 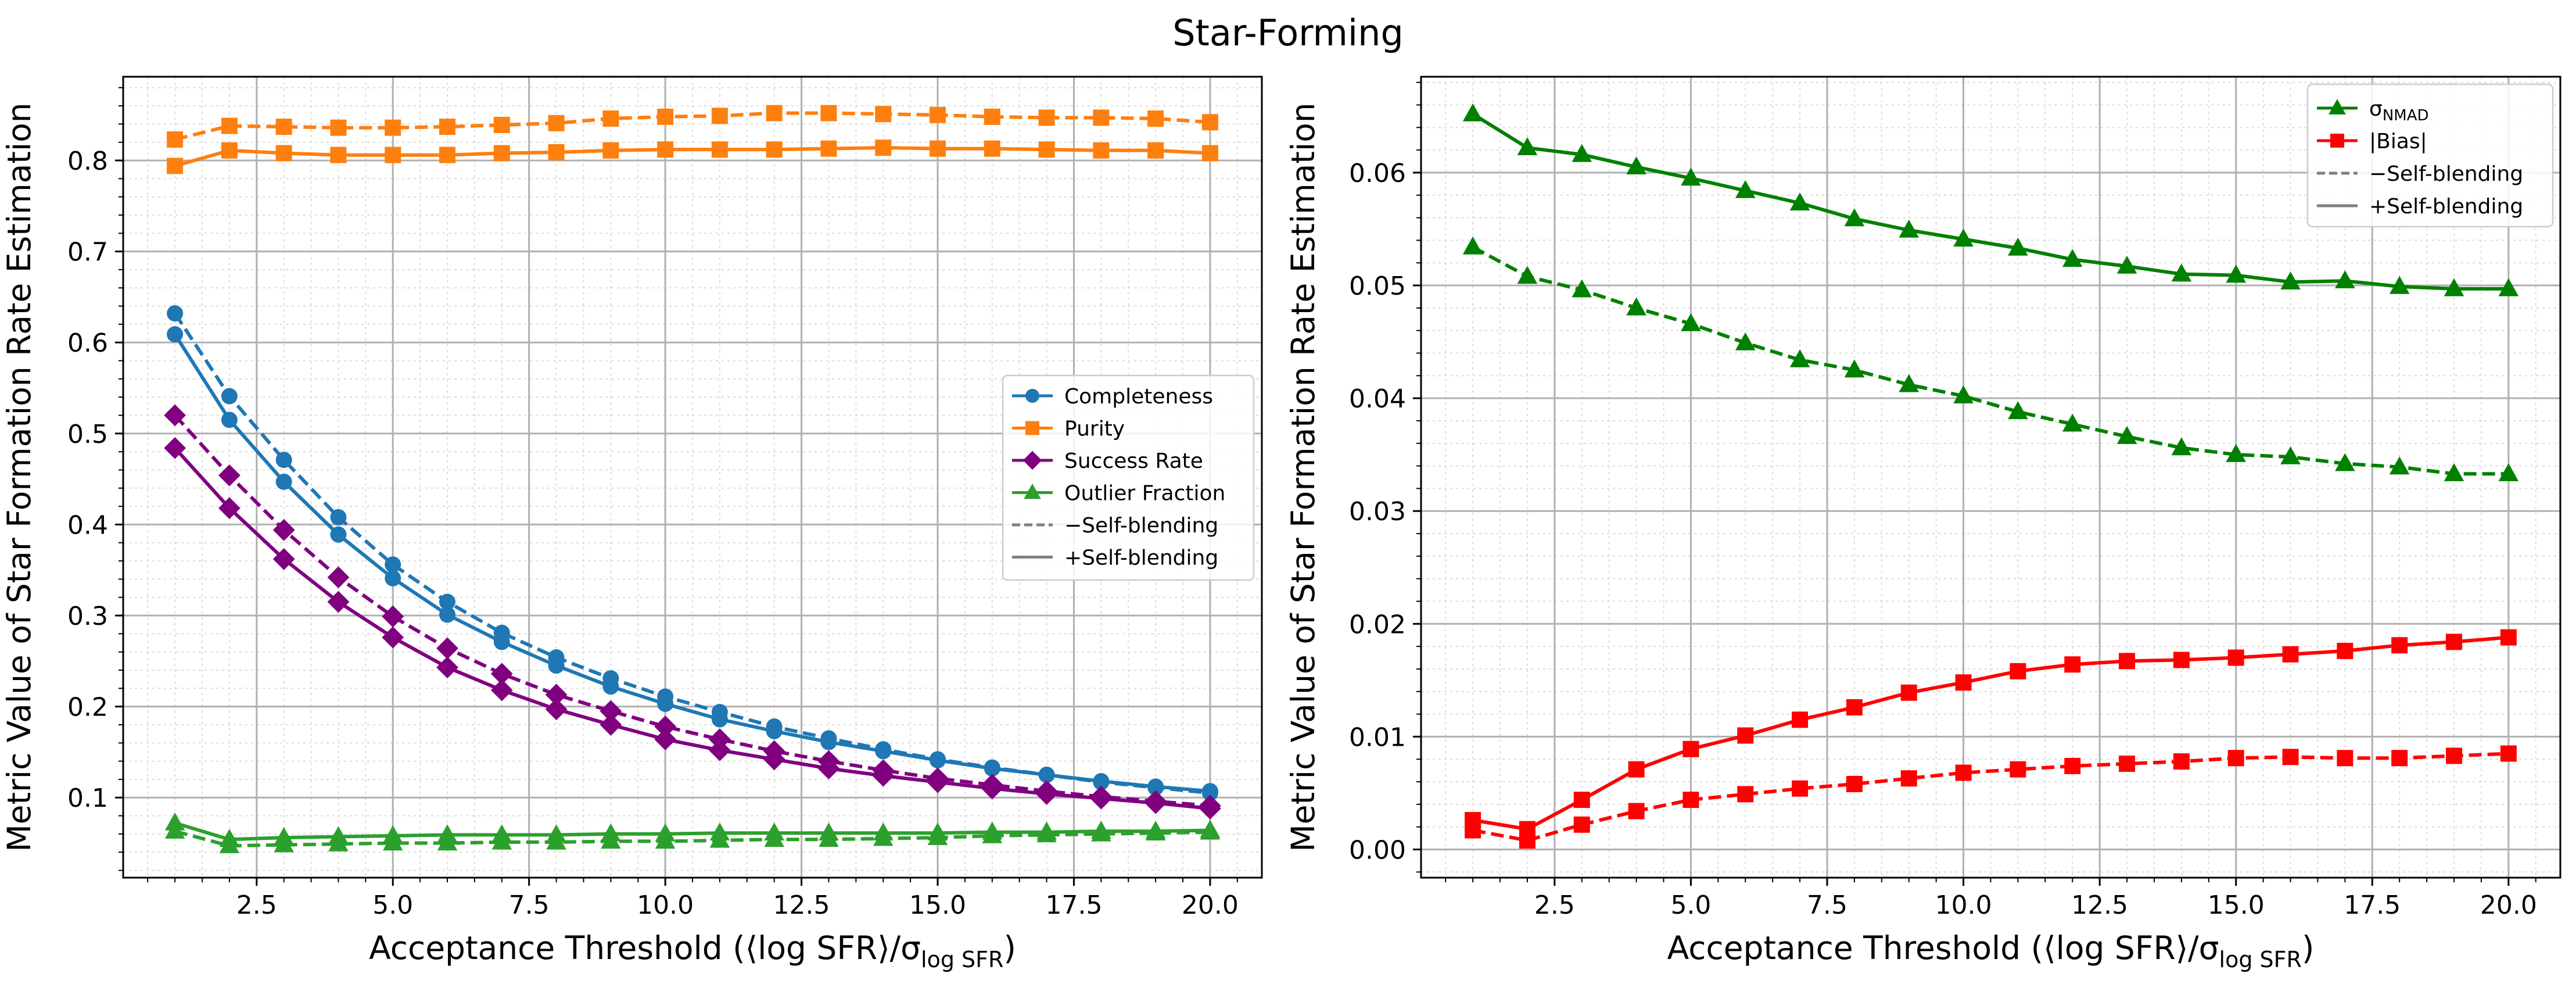 What do you see at coordinates (1073, 905) in the screenshot?
I see `x-tick-label: 17.5` at bounding box center [1073, 905].